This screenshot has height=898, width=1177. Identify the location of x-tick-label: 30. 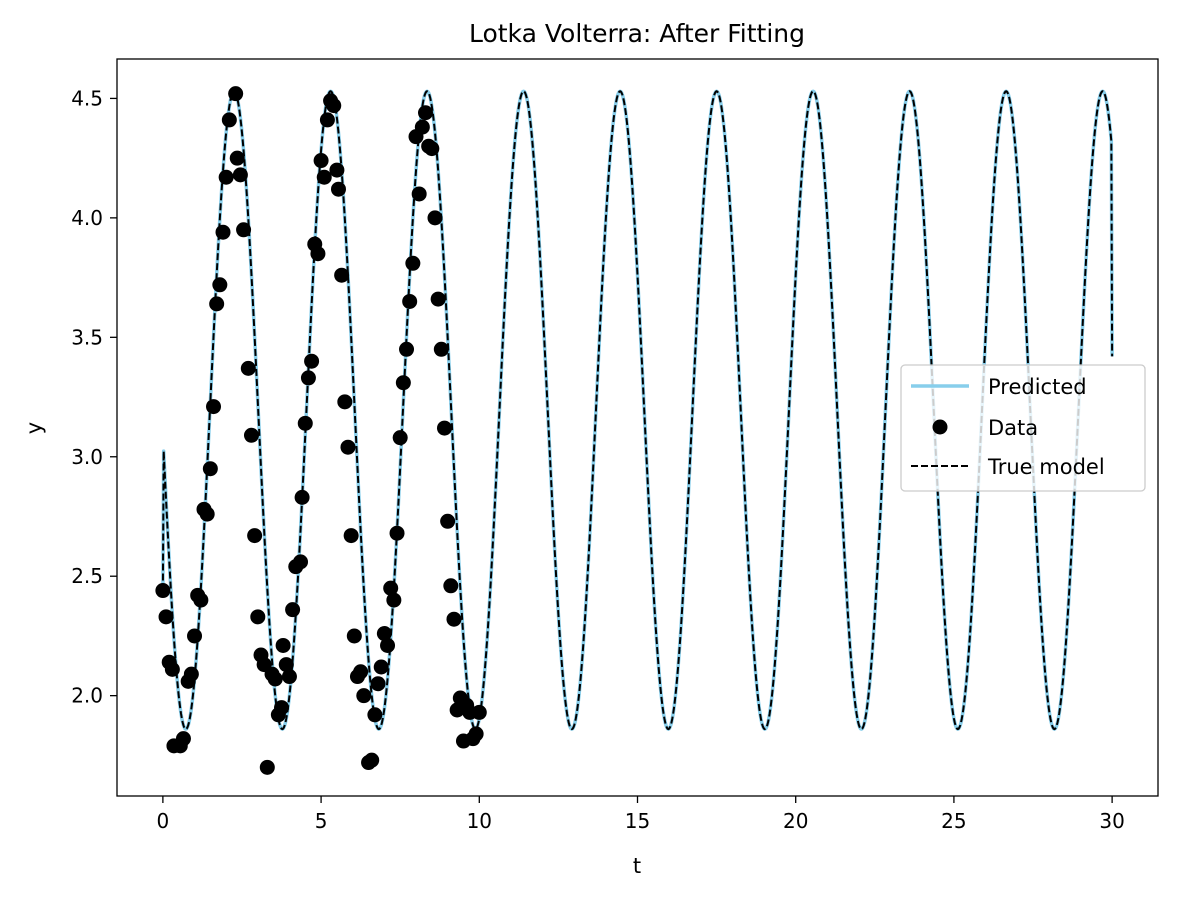
(1111, 821).